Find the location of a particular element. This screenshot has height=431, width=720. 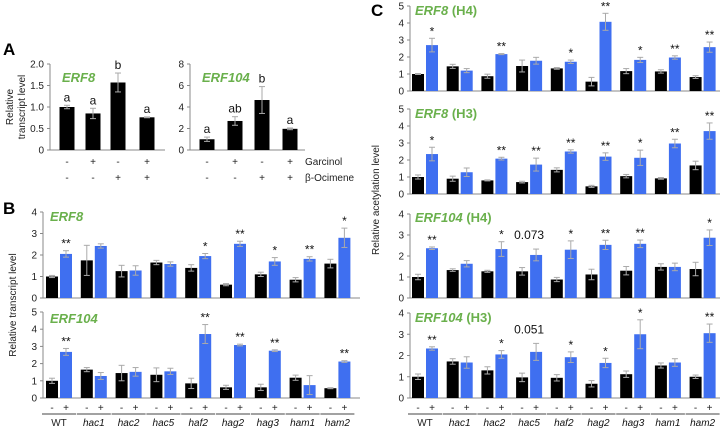

genotype-label: ham1 is located at coordinates (667, 423).